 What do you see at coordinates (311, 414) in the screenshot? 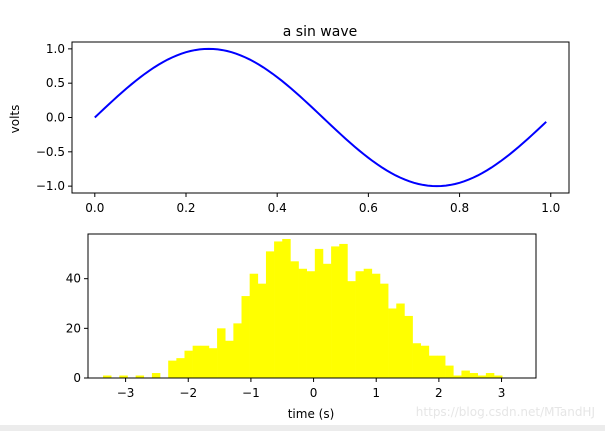
I see `x-axis-label: time (s)` at bounding box center [311, 414].